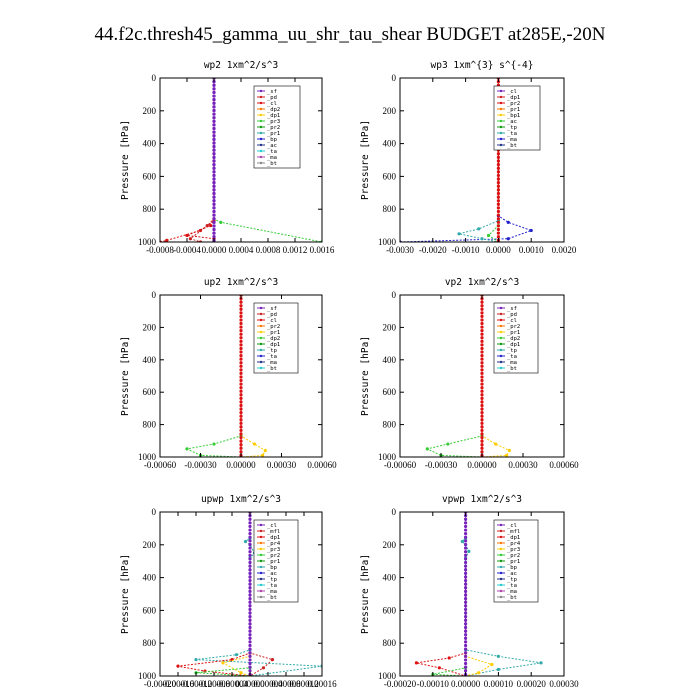 The height and width of the screenshot is (700, 700). Describe the element at coordinates (390, 578) in the screenshot. I see `y-tick-label: 400` at that location.